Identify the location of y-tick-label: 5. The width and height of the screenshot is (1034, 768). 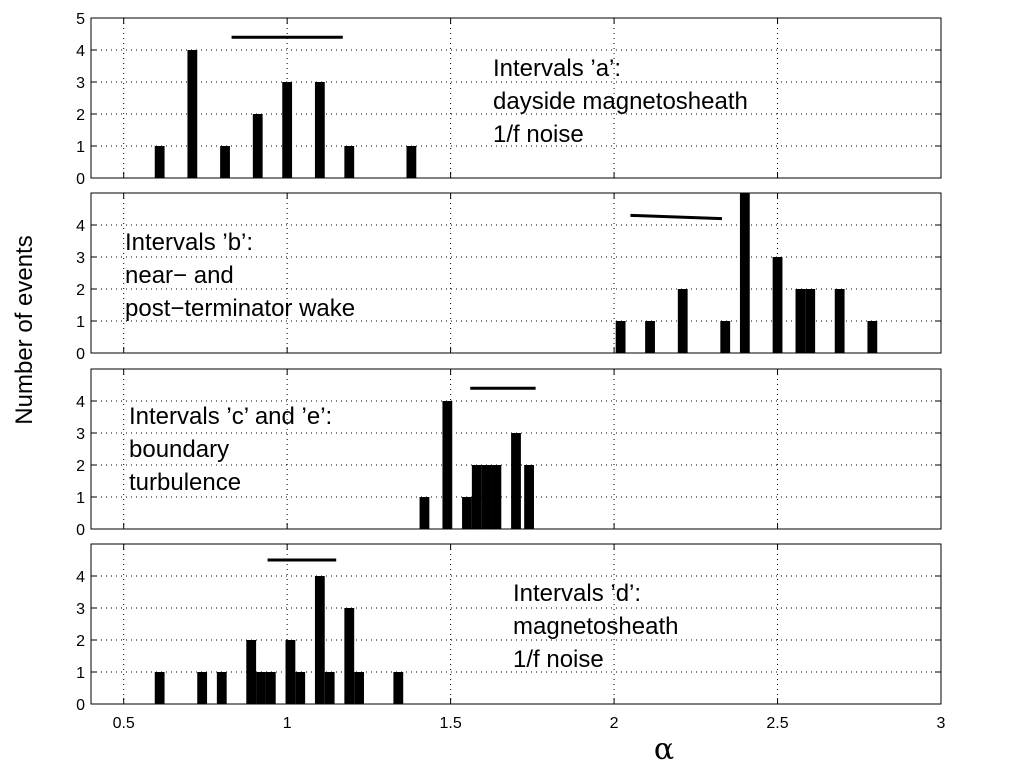
(80, 19).